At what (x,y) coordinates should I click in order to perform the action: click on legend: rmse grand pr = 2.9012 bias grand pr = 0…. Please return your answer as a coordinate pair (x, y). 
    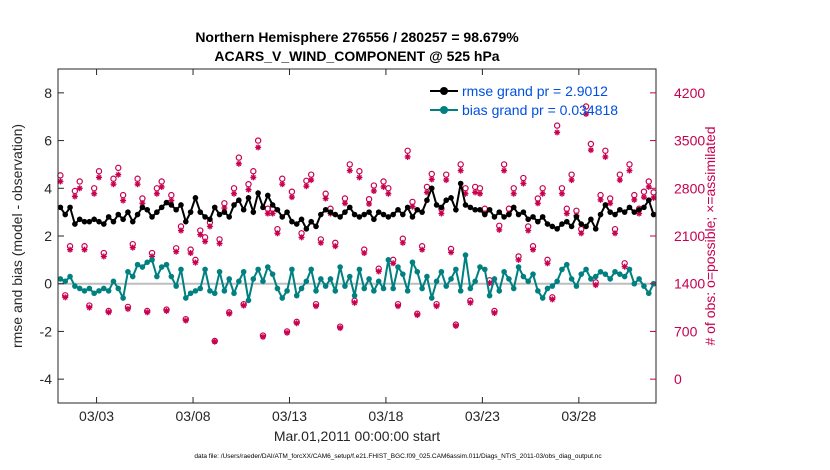
    Looking at the image, I should click on (524, 100).